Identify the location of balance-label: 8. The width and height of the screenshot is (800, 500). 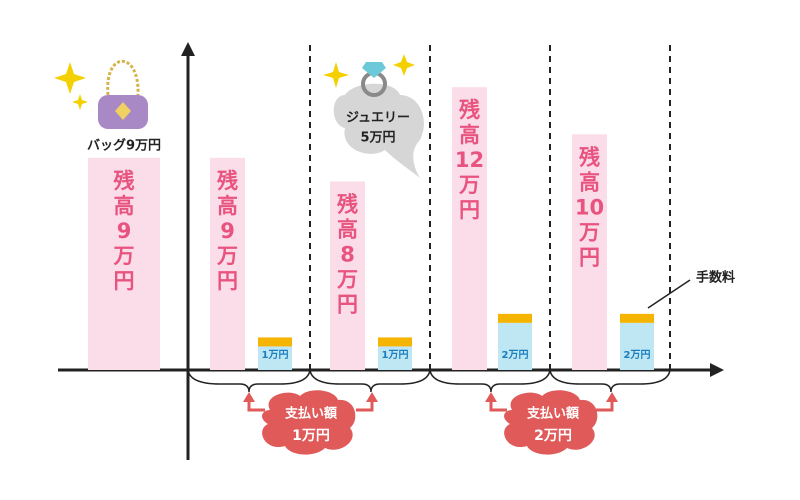
(347, 254).